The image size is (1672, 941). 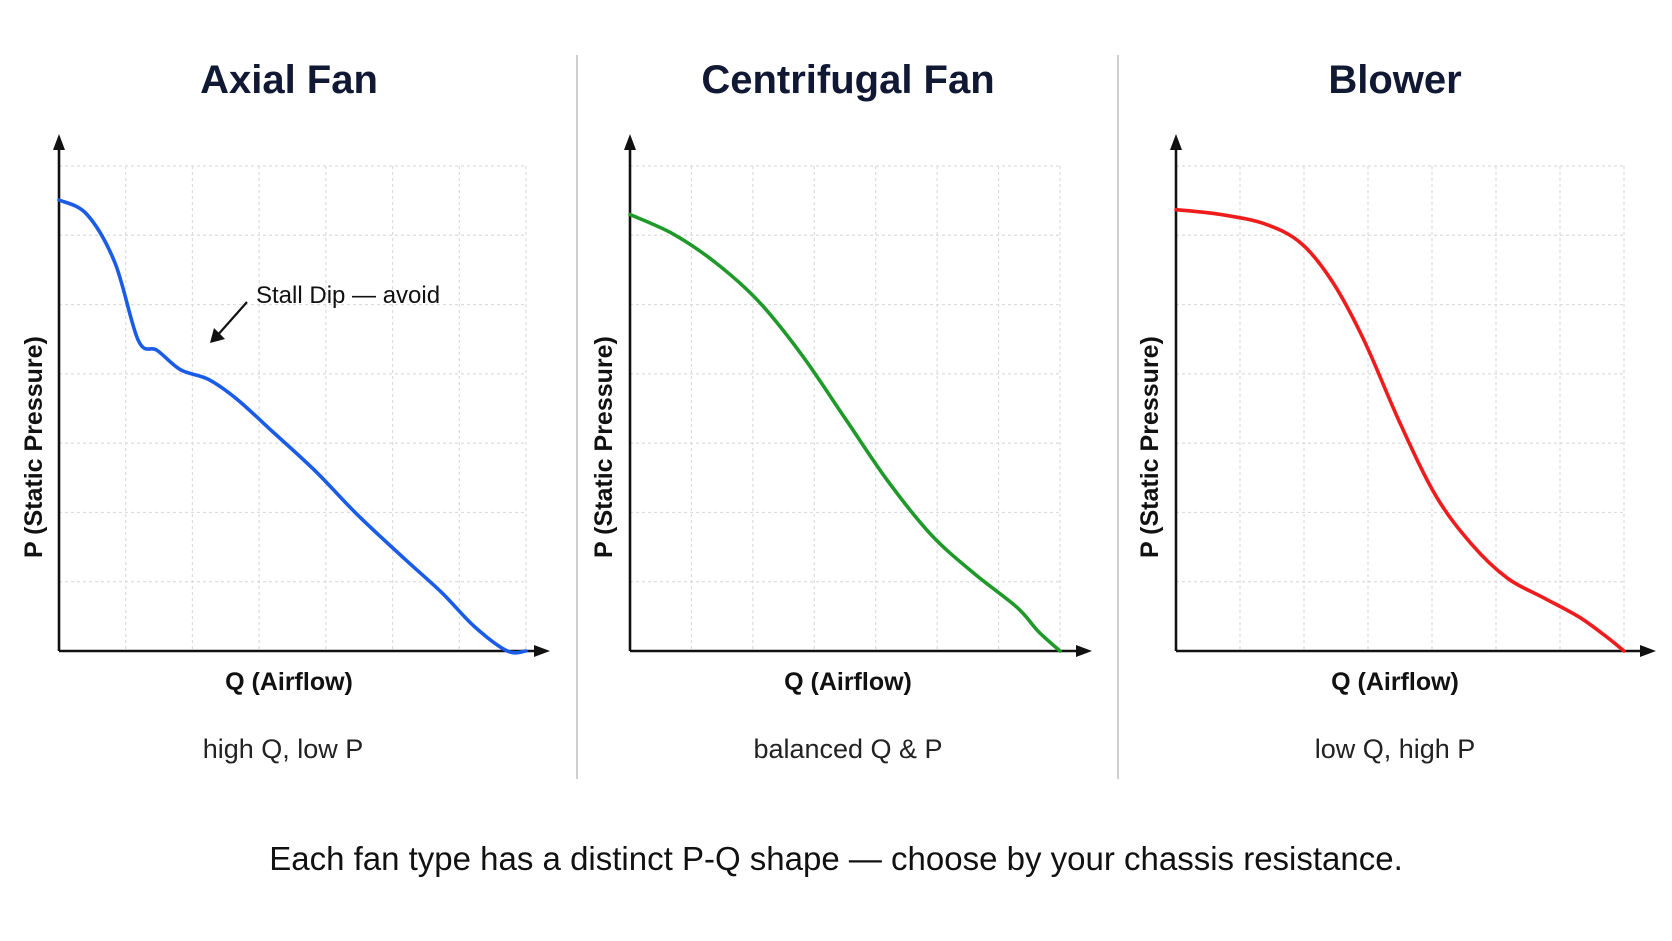 I want to click on chart-subtitle: balanced Q & P, so click(x=848, y=749).